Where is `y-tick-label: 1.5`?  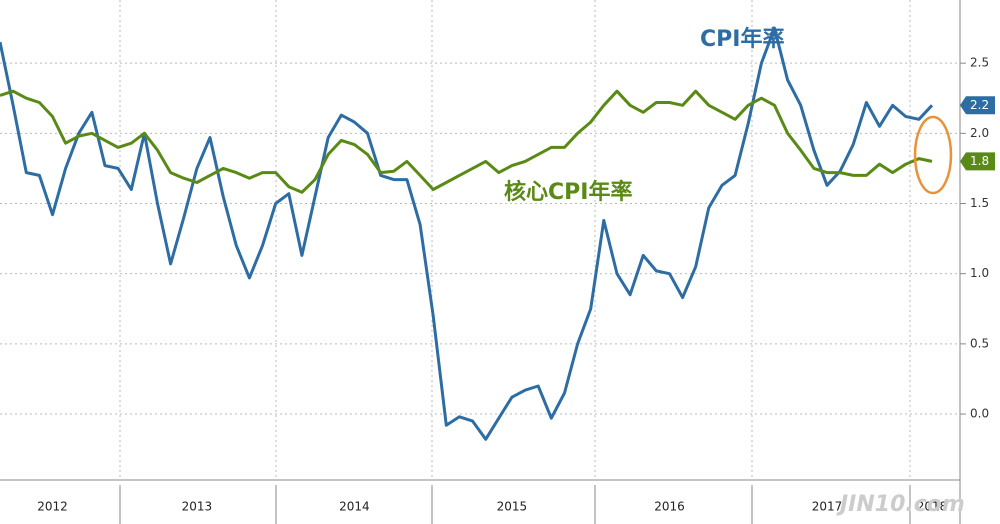
y-tick-label: 1.5 is located at coordinates (979, 203).